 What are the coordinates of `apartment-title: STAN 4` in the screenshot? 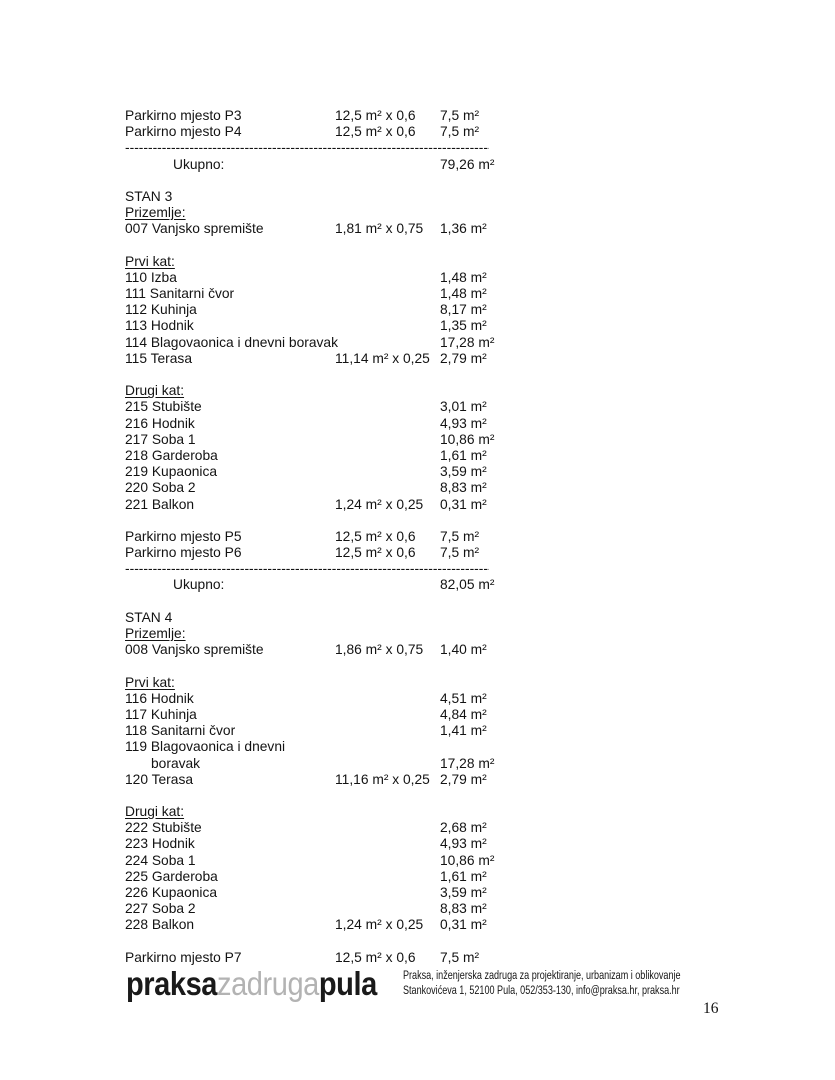 It's located at (149, 617).